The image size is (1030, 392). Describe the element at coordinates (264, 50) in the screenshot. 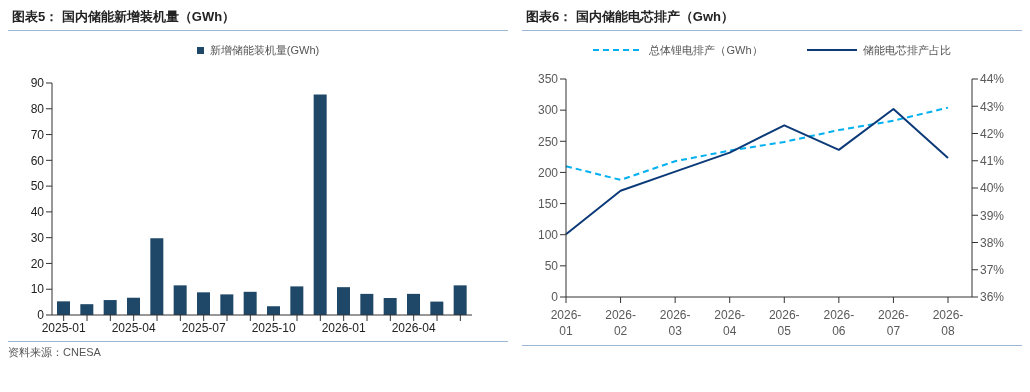

I see `legend-label: 新增储能装机量(GWh)` at that location.